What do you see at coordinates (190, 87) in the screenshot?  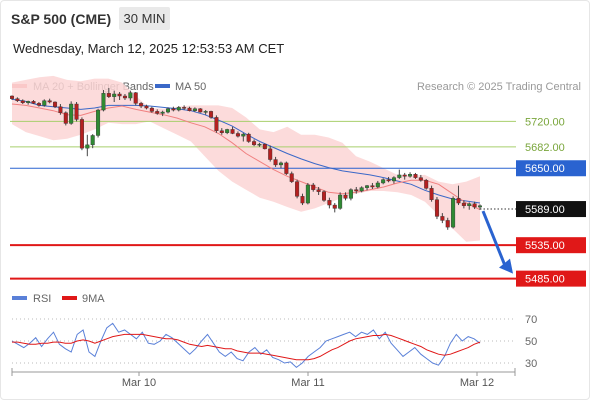 I see `legend-ma50-label: MA 50` at bounding box center [190, 87].